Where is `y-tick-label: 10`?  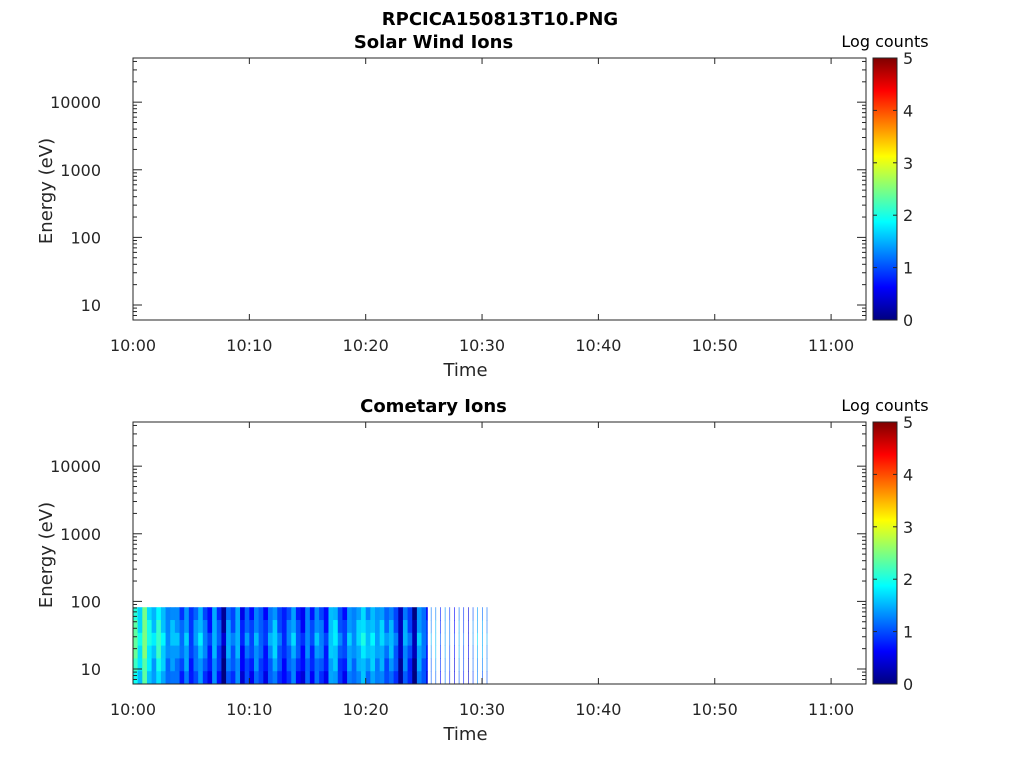
y-tick-label: 10 is located at coordinates (91, 305).